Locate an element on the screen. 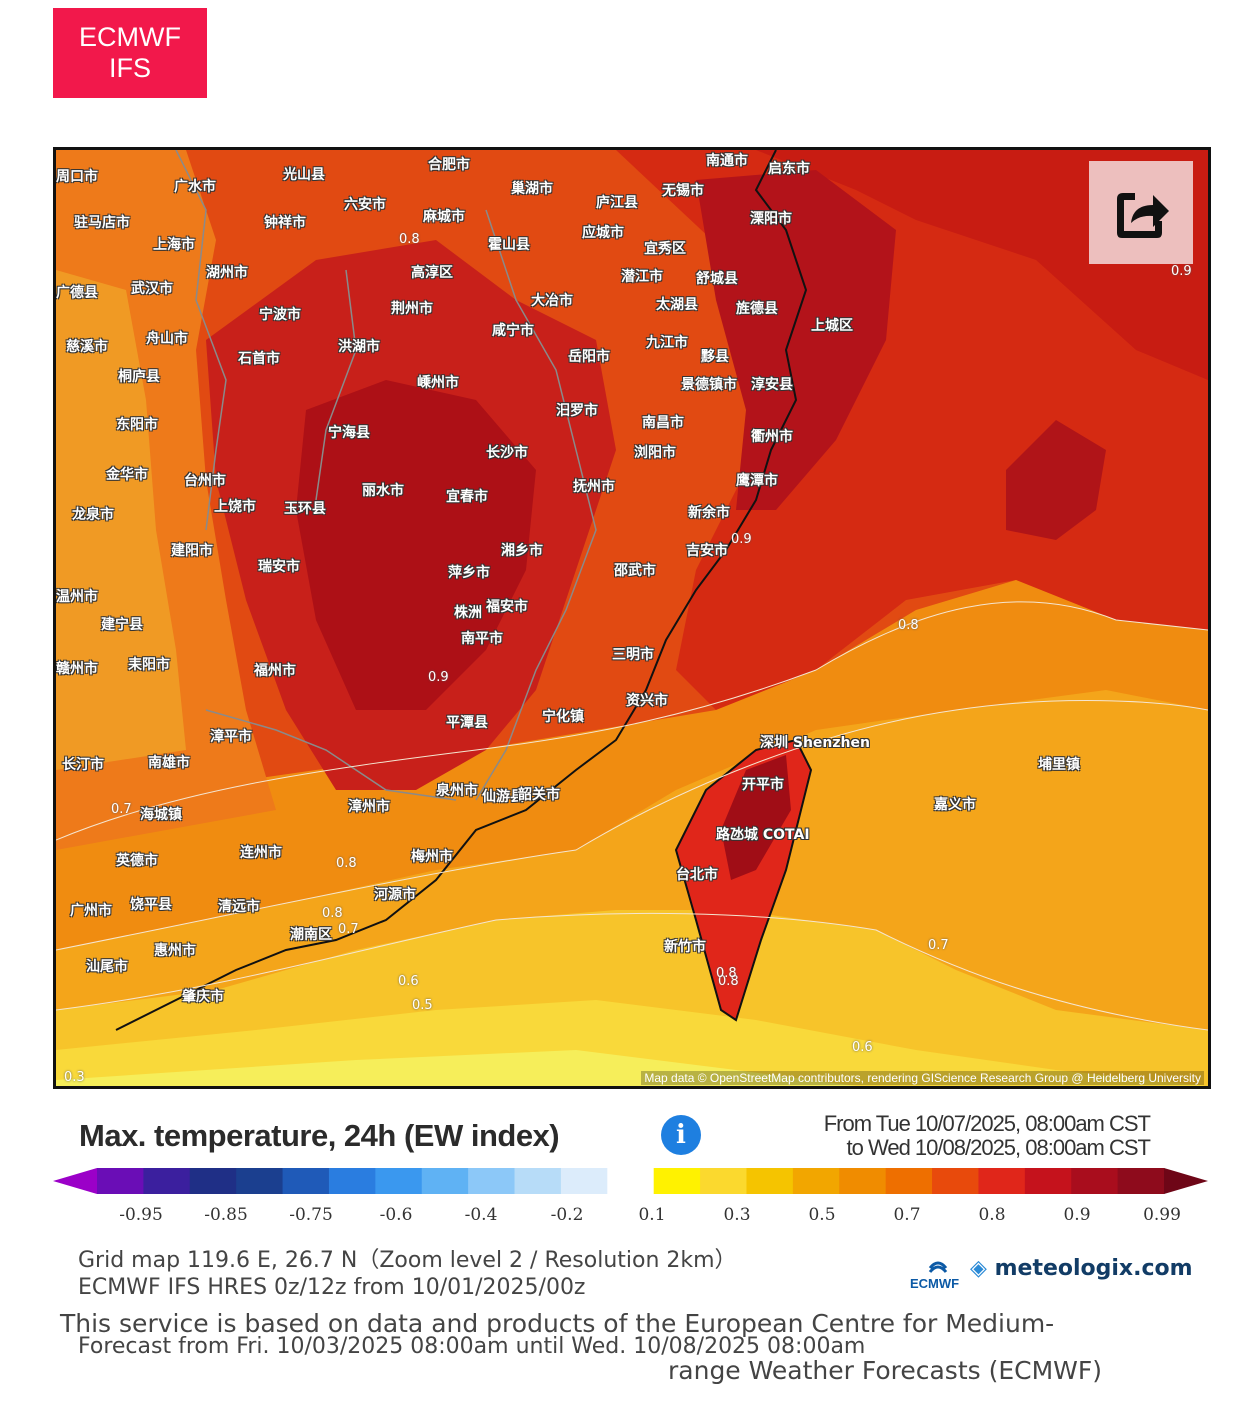 The width and height of the screenshot is (1260, 1415). city-label: 湘乡市 is located at coordinates (522, 551).